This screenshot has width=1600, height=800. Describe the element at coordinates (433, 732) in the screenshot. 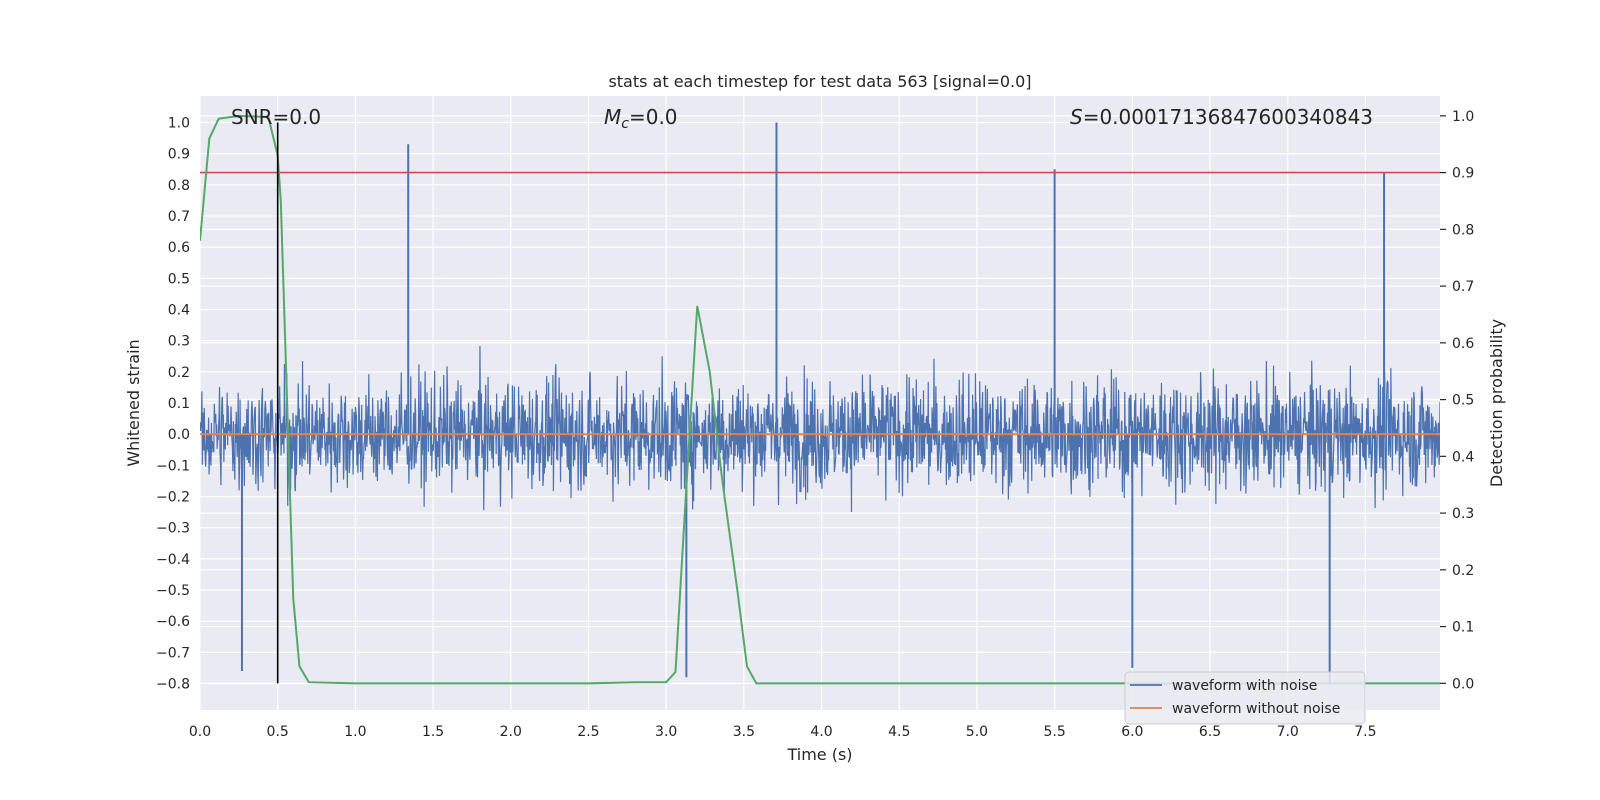

I see `x-tick-label: 1.5` at that location.